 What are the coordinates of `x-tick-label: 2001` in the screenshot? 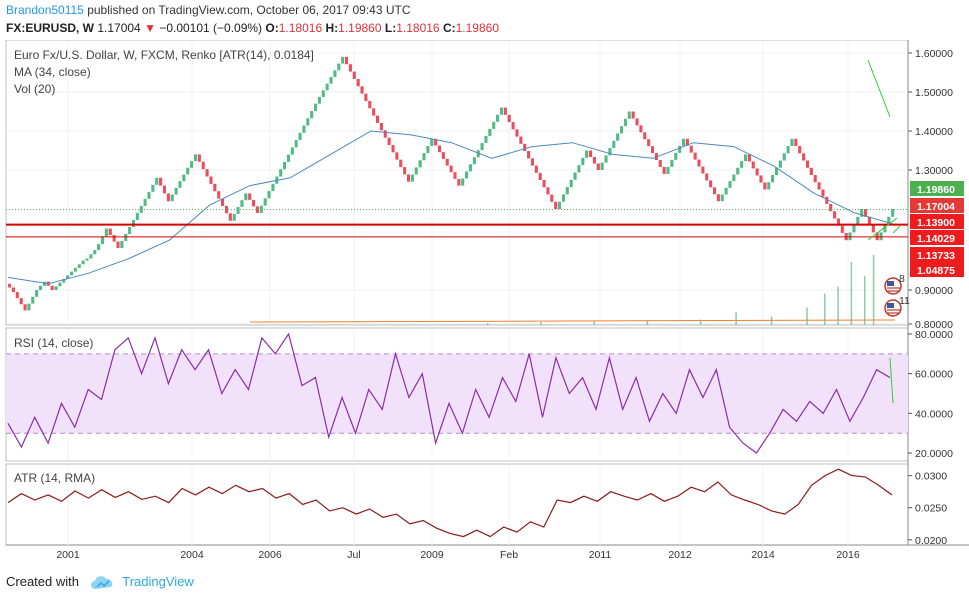 It's located at (68, 555).